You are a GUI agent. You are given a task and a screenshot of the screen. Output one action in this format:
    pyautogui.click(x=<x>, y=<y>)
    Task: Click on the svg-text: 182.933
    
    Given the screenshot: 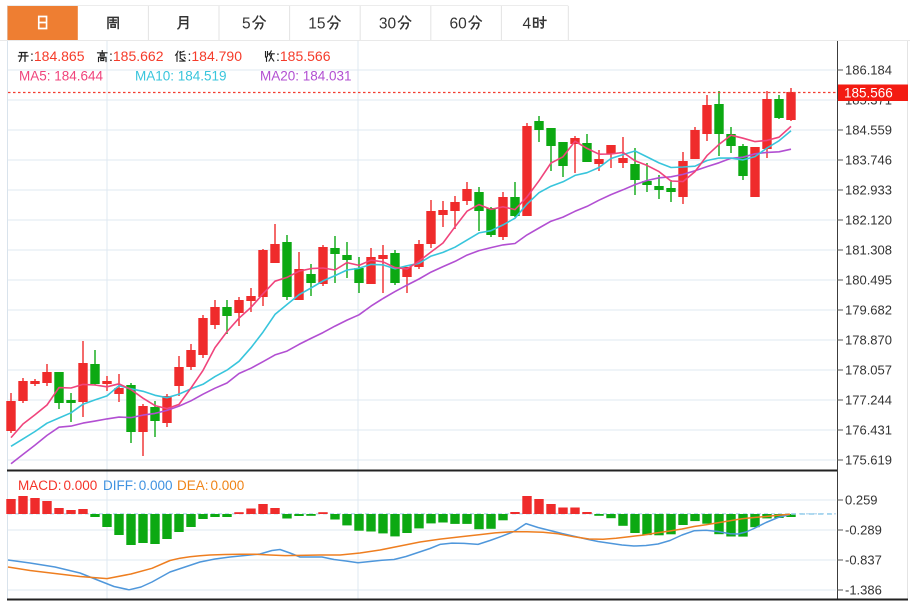 What is the action you would take?
    pyautogui.click(x=868, y=190)
    